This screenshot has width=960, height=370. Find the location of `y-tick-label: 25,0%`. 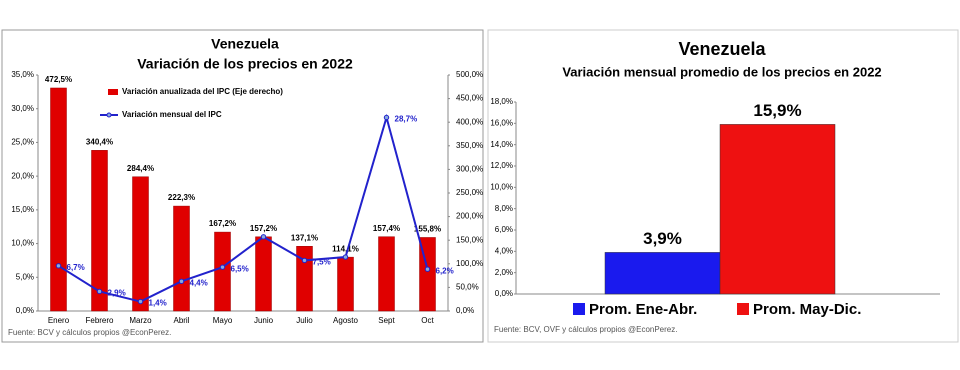

y-tick-label: 25,0% is located at coordinates (22, 142).